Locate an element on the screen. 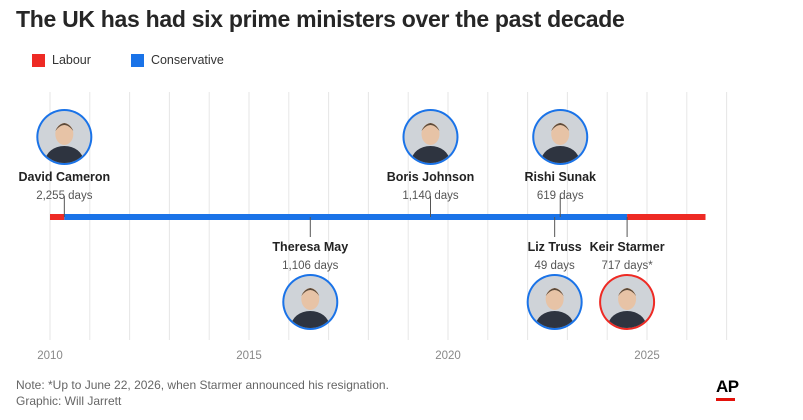 The width and height of the screenshot is (803, 420). legend-item-conservative: Conservative is located at coordinates (177, 60).